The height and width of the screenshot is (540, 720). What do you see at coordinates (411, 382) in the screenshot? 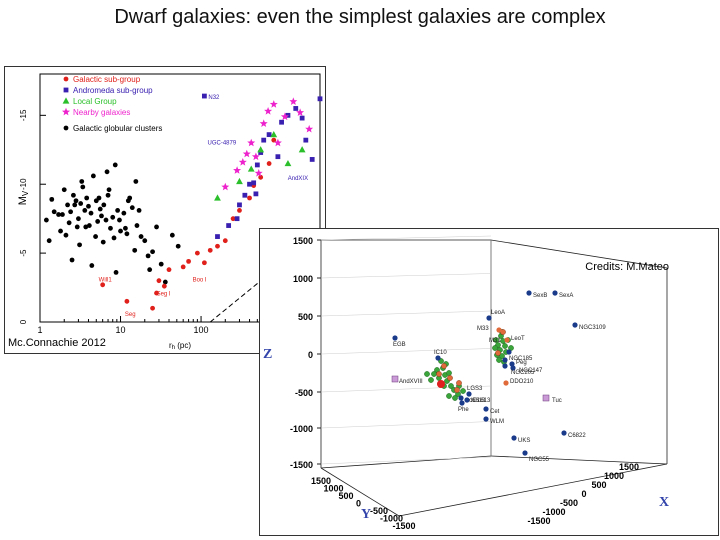
I see `galaxy-label: AndXVIII` at bounding box center [411, 382].